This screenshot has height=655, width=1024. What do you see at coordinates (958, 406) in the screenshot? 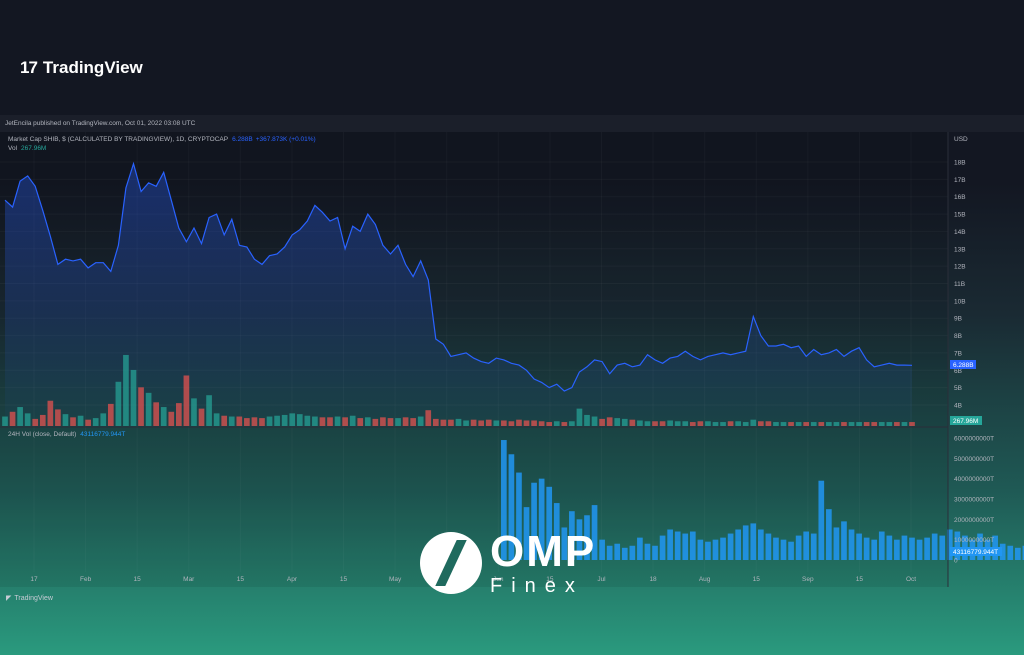
I see `price-tick-label: 4B` at bounding box center [958, 406].